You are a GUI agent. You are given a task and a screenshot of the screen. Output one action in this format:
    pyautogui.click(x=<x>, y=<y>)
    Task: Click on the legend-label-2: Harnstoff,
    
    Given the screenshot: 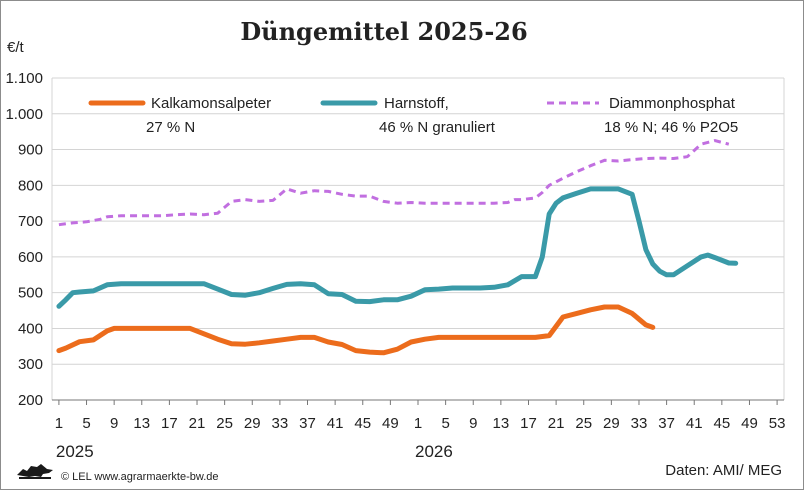 What is the action you would take?
    pyautogui.click(x=416, y=103)
    